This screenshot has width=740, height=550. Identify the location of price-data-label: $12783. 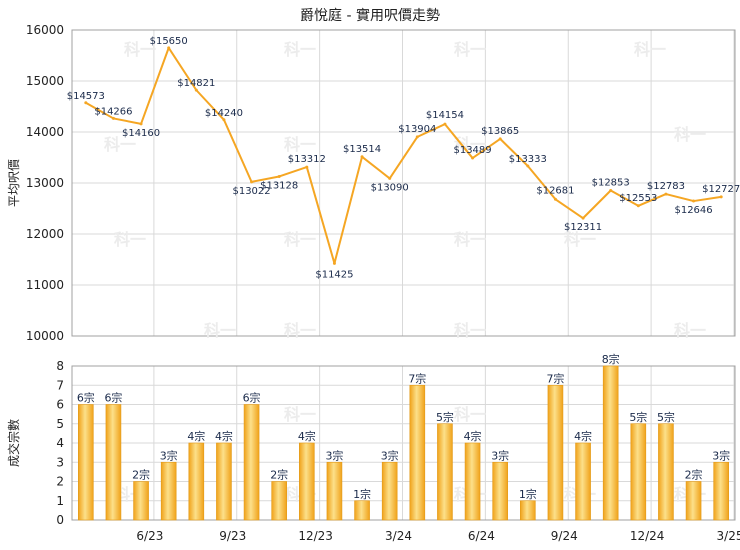
(666, 186).